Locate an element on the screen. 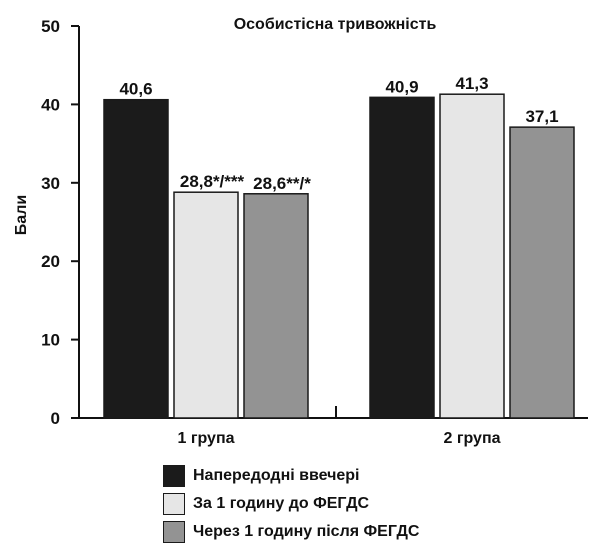 This screenshot has height=548, width=593. bar-value-label: 40,9 is located at coordinates (401, 86).